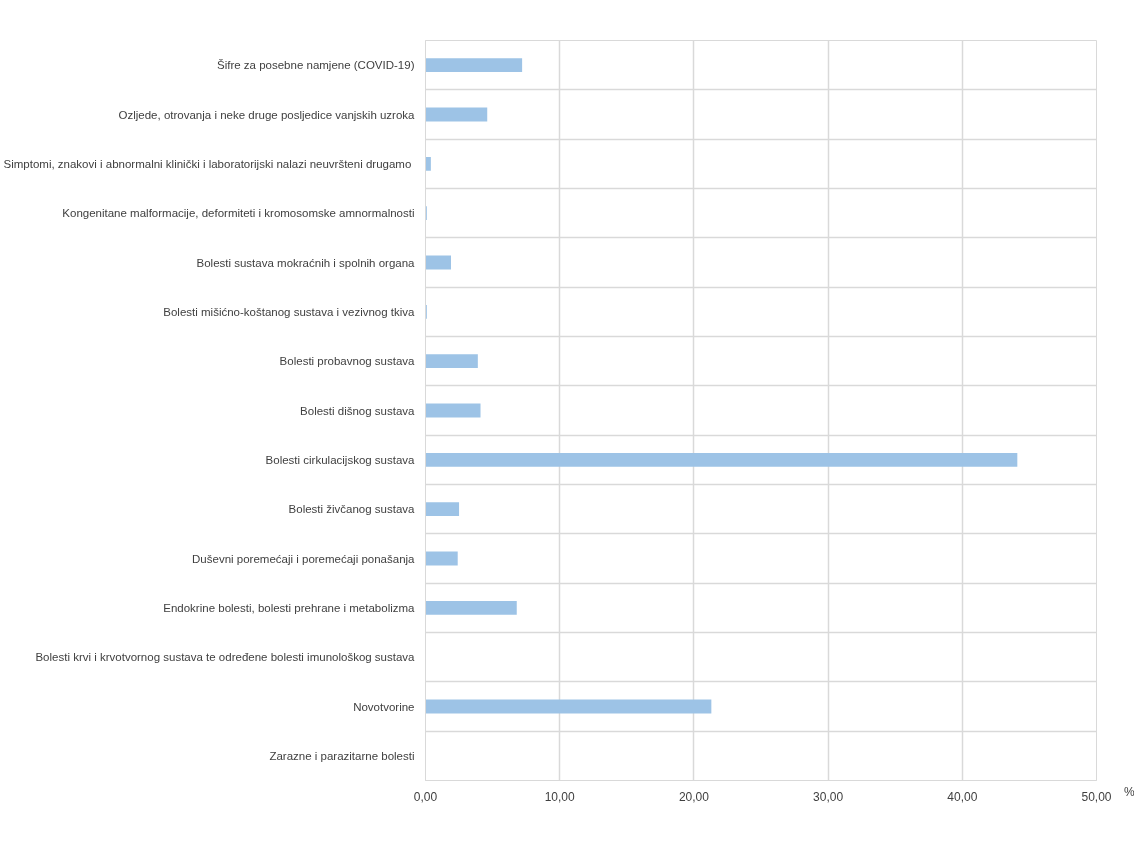 The image size is (1134, 849). What do you see at coordinates (289, 311) in the screenshot?
I see `y-tick-label: Bolesti mišićno-koštanog sustava i vezivnog tkiva` at bounding box center [289, 311].